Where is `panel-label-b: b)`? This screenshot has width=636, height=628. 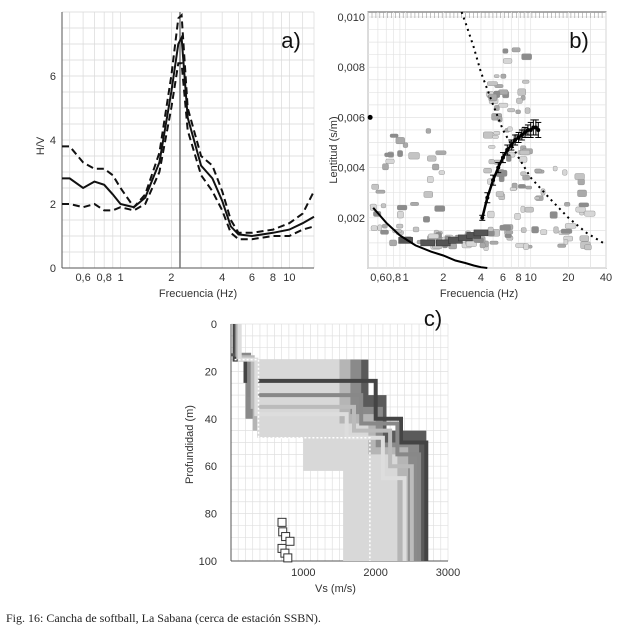
panel-label-b: b) is located at coordinates (579, 40).